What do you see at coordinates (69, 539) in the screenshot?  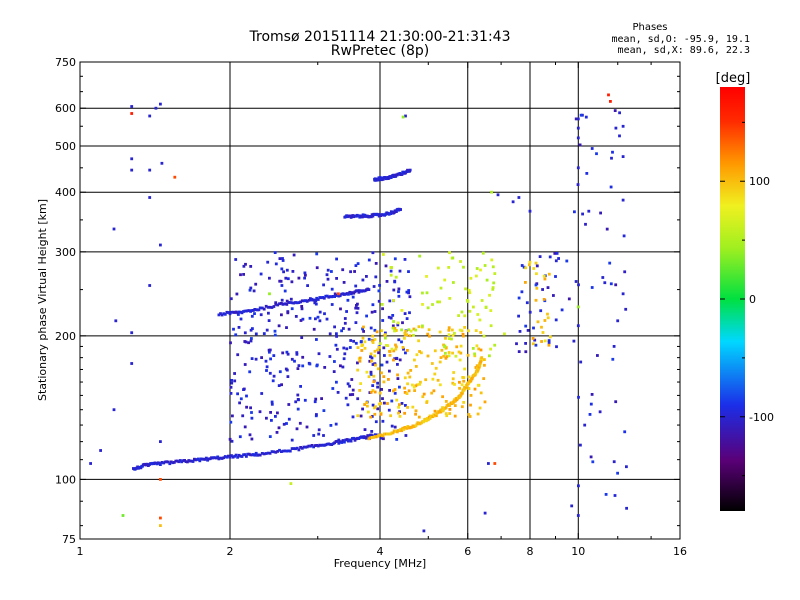 I see `y-tick-label: 75` at bounding box center [69, 539].